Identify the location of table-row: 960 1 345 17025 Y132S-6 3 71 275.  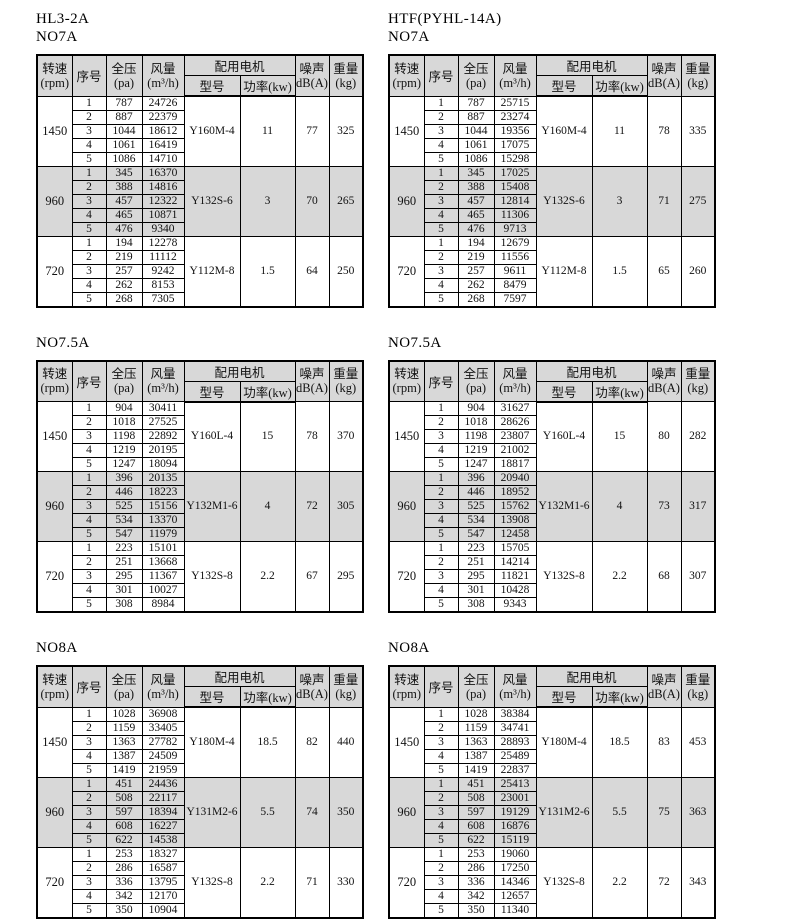
(552, 201).